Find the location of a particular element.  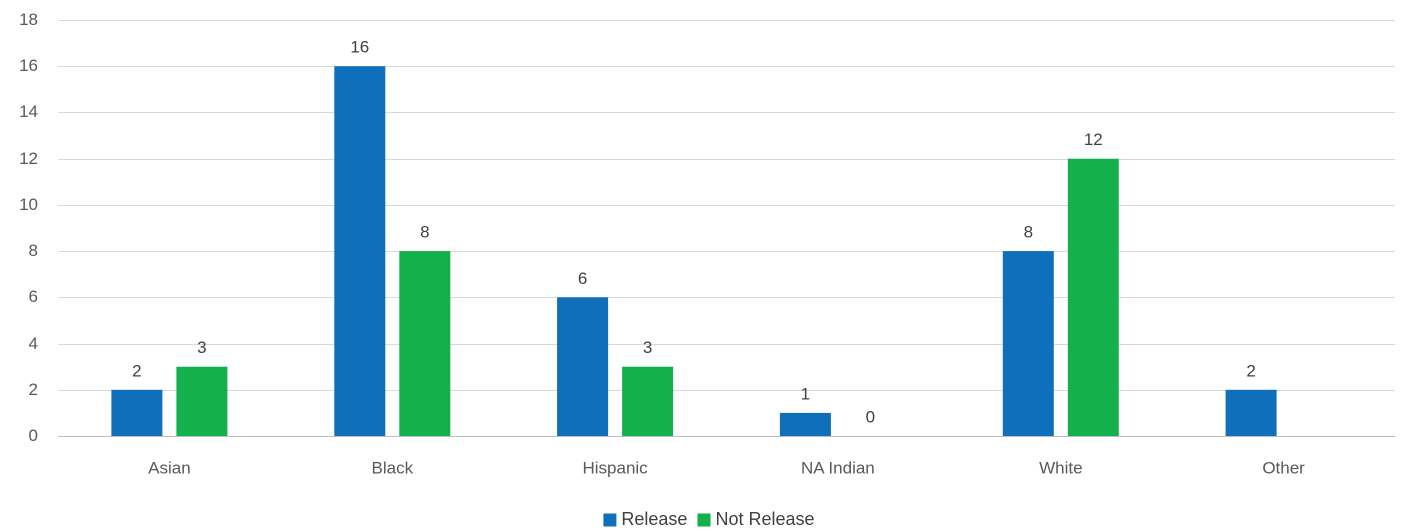

y-tick-label: 8 is located at coordinates (33, 250).